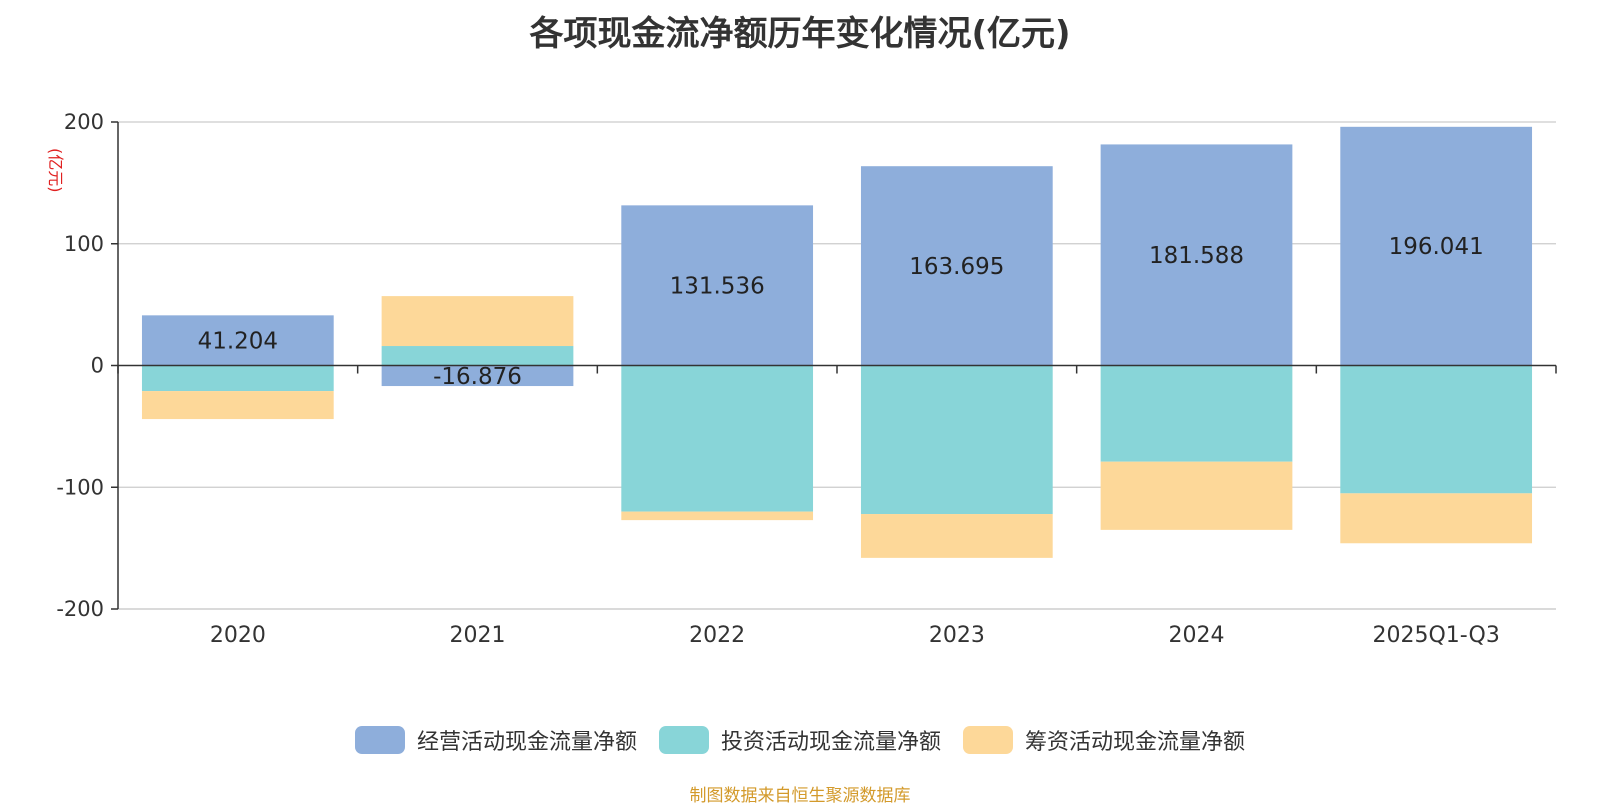  I want to click on x-tick-label: 2021, so click(478, 635).